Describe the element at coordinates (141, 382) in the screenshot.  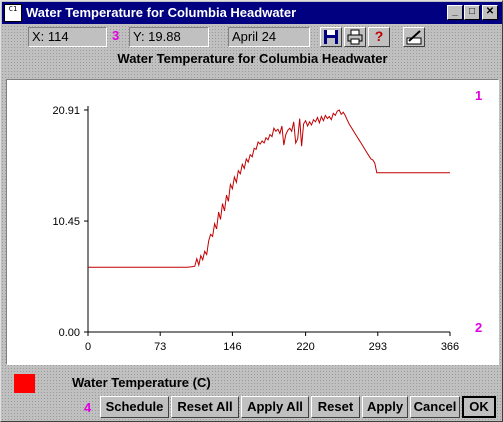
I see `legend-label: Water Temperature (C)` at that location.